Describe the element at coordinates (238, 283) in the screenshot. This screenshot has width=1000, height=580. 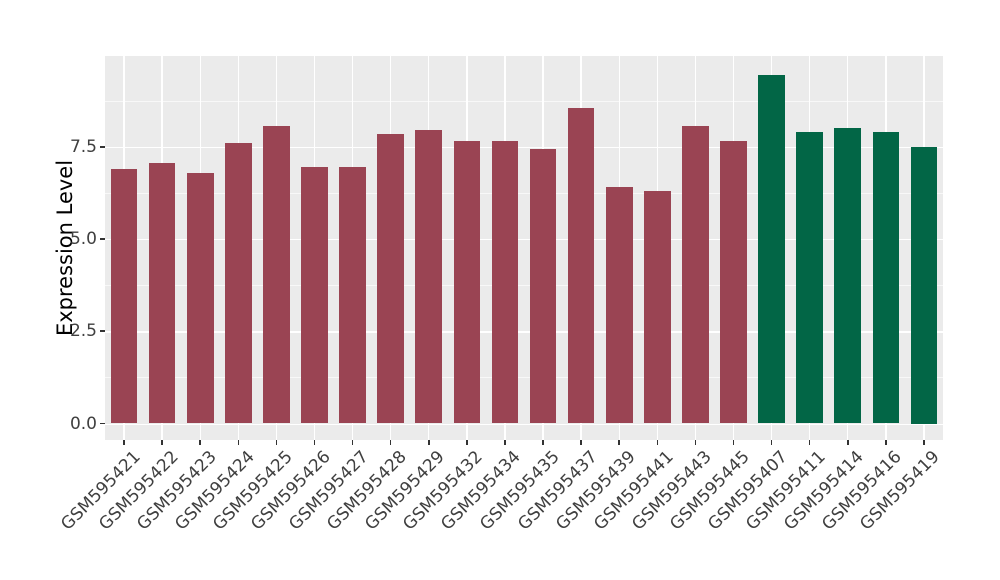
I see `bar-GSM595424` at that location.